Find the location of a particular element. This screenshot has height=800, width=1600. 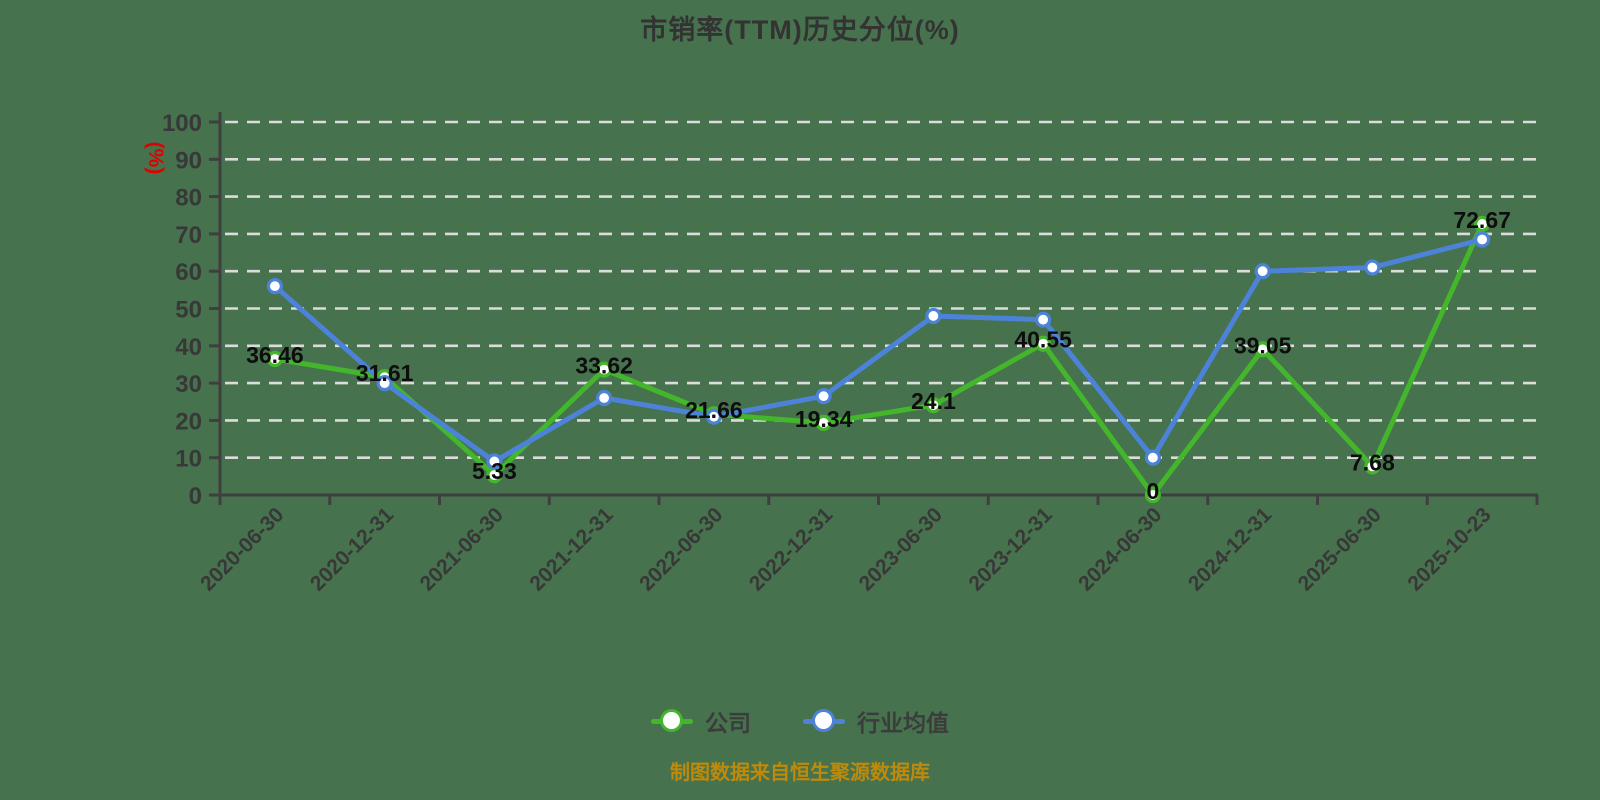

y-tick-label: 10 is located at coordinates (188, 459).